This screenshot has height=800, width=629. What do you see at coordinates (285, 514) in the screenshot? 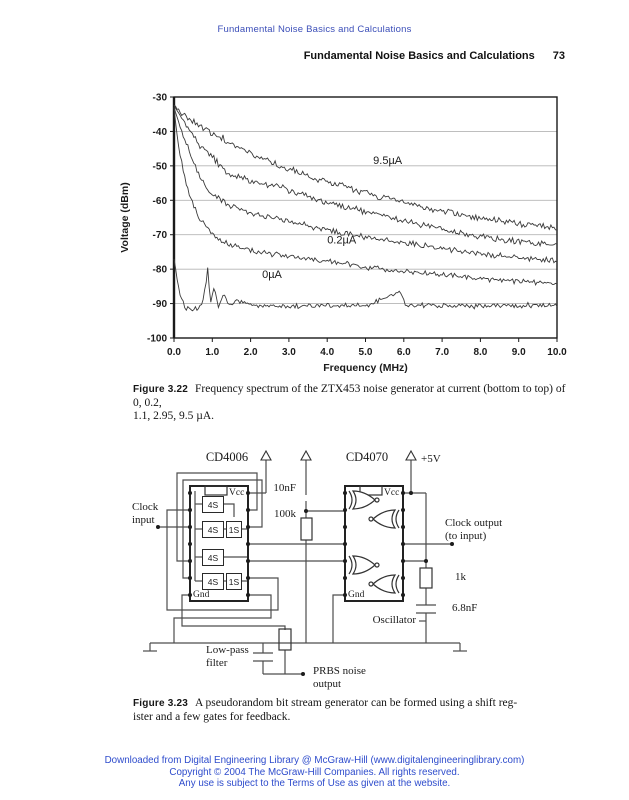
I see `res-100k-label: 100k` at bounding box center [285, 514].